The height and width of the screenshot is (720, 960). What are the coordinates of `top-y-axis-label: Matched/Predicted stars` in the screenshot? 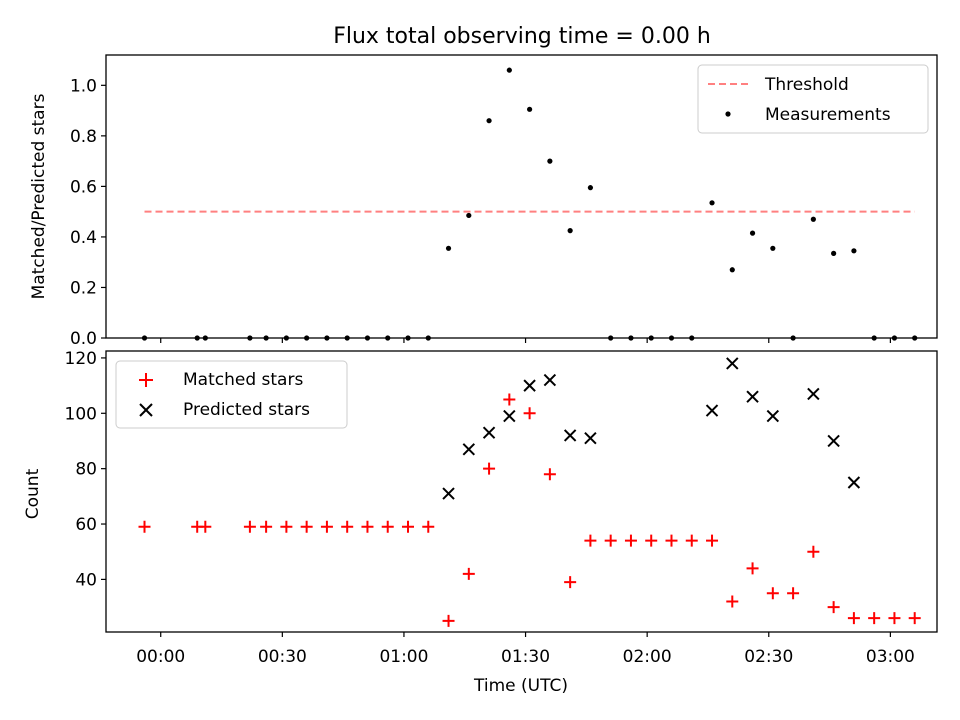 It's located at (39, 196).